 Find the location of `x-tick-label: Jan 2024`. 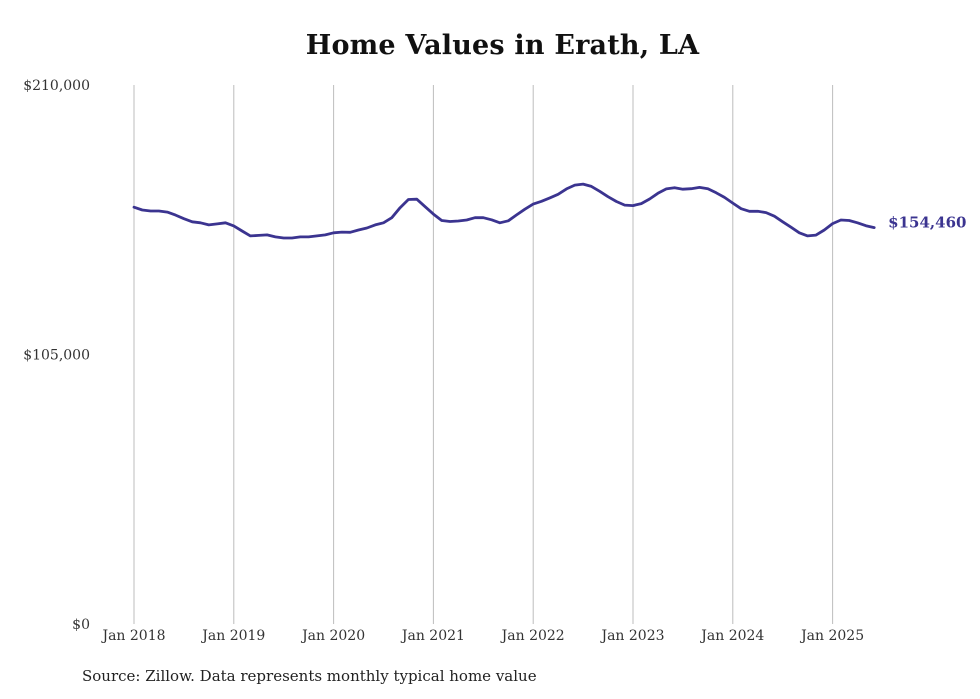

x-tick-label: Jan 2024 is located at coordinates (731, 636).